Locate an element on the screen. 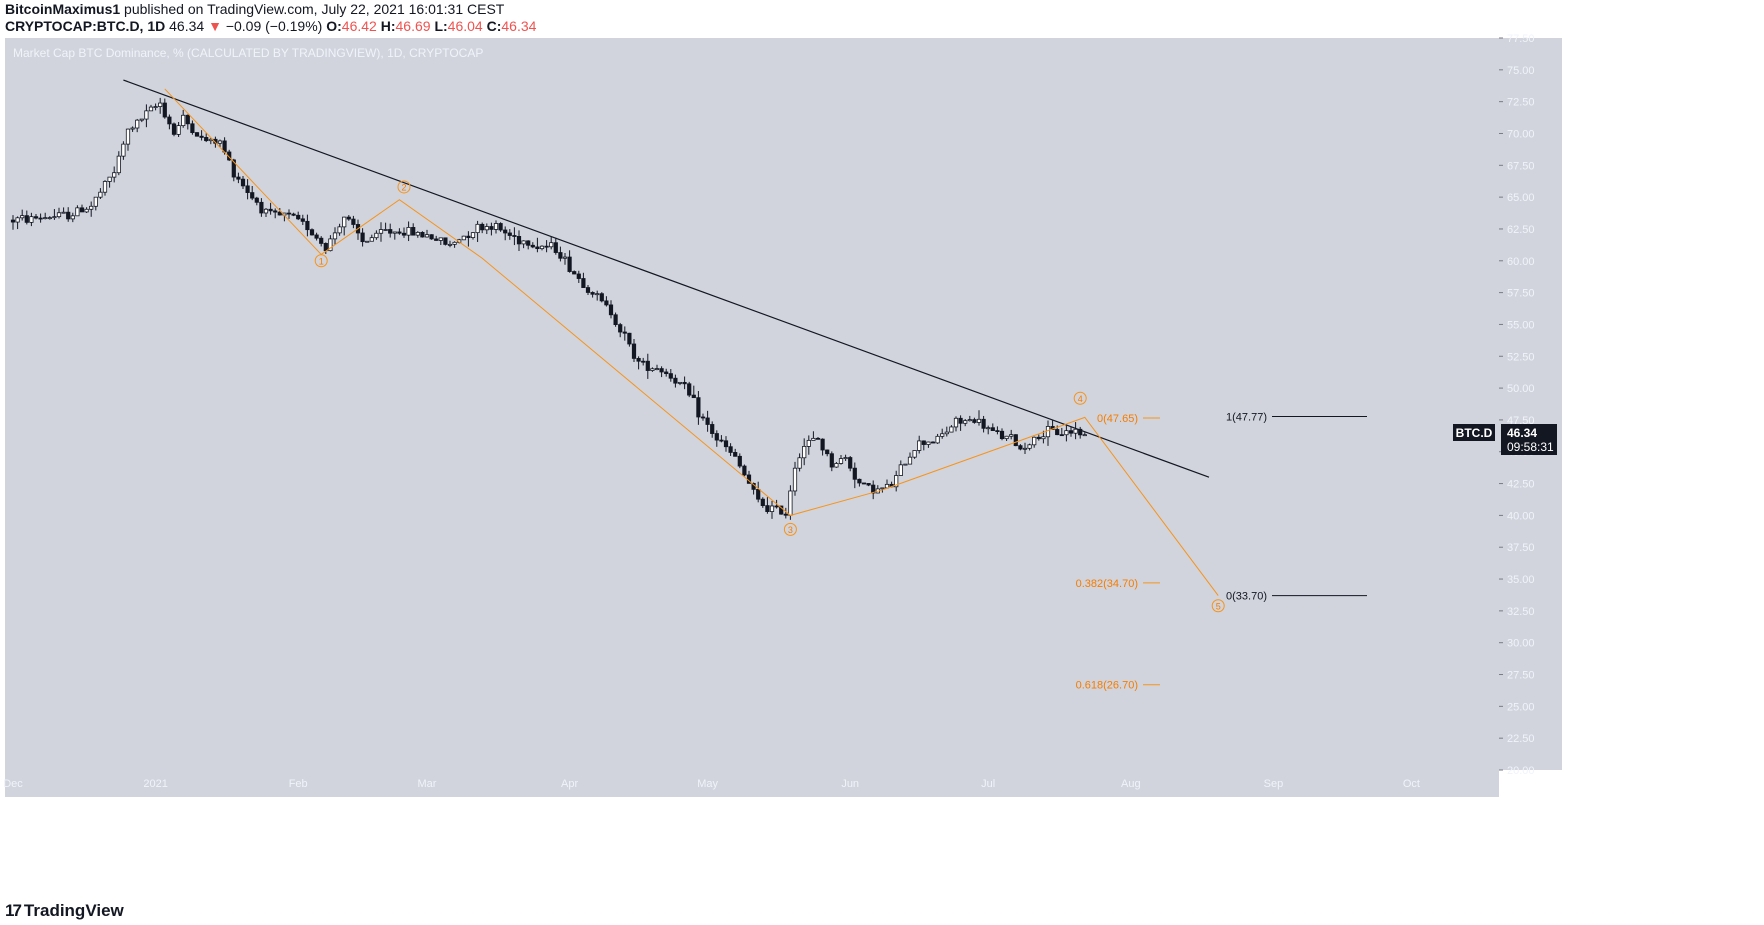 Image resolution: width=1764 pixels, height=925 pixels. y-tick-label: 55.00 is located at coordinates (1521, 325).